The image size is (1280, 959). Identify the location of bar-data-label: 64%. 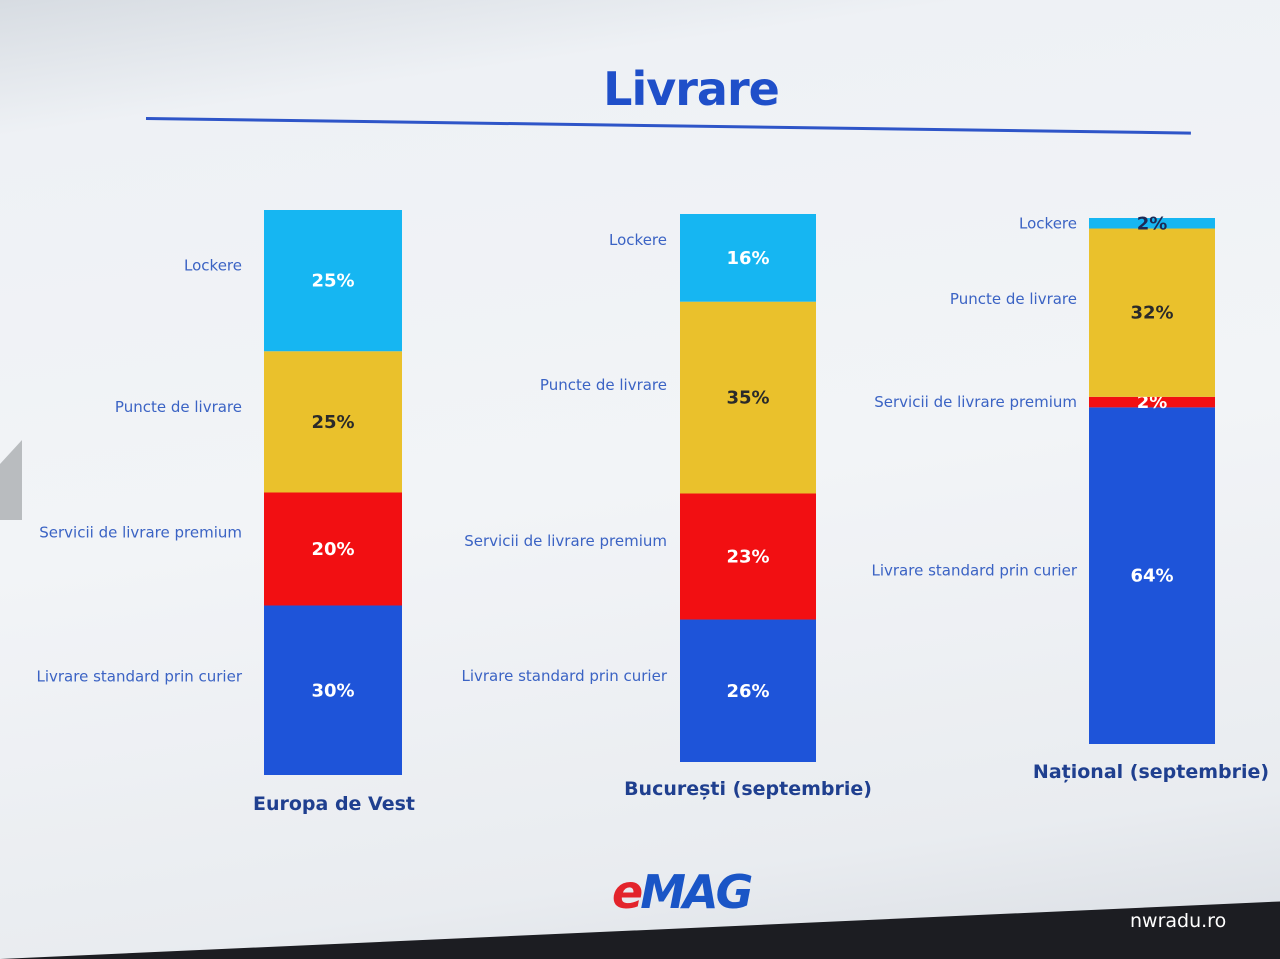
(1151, 576).